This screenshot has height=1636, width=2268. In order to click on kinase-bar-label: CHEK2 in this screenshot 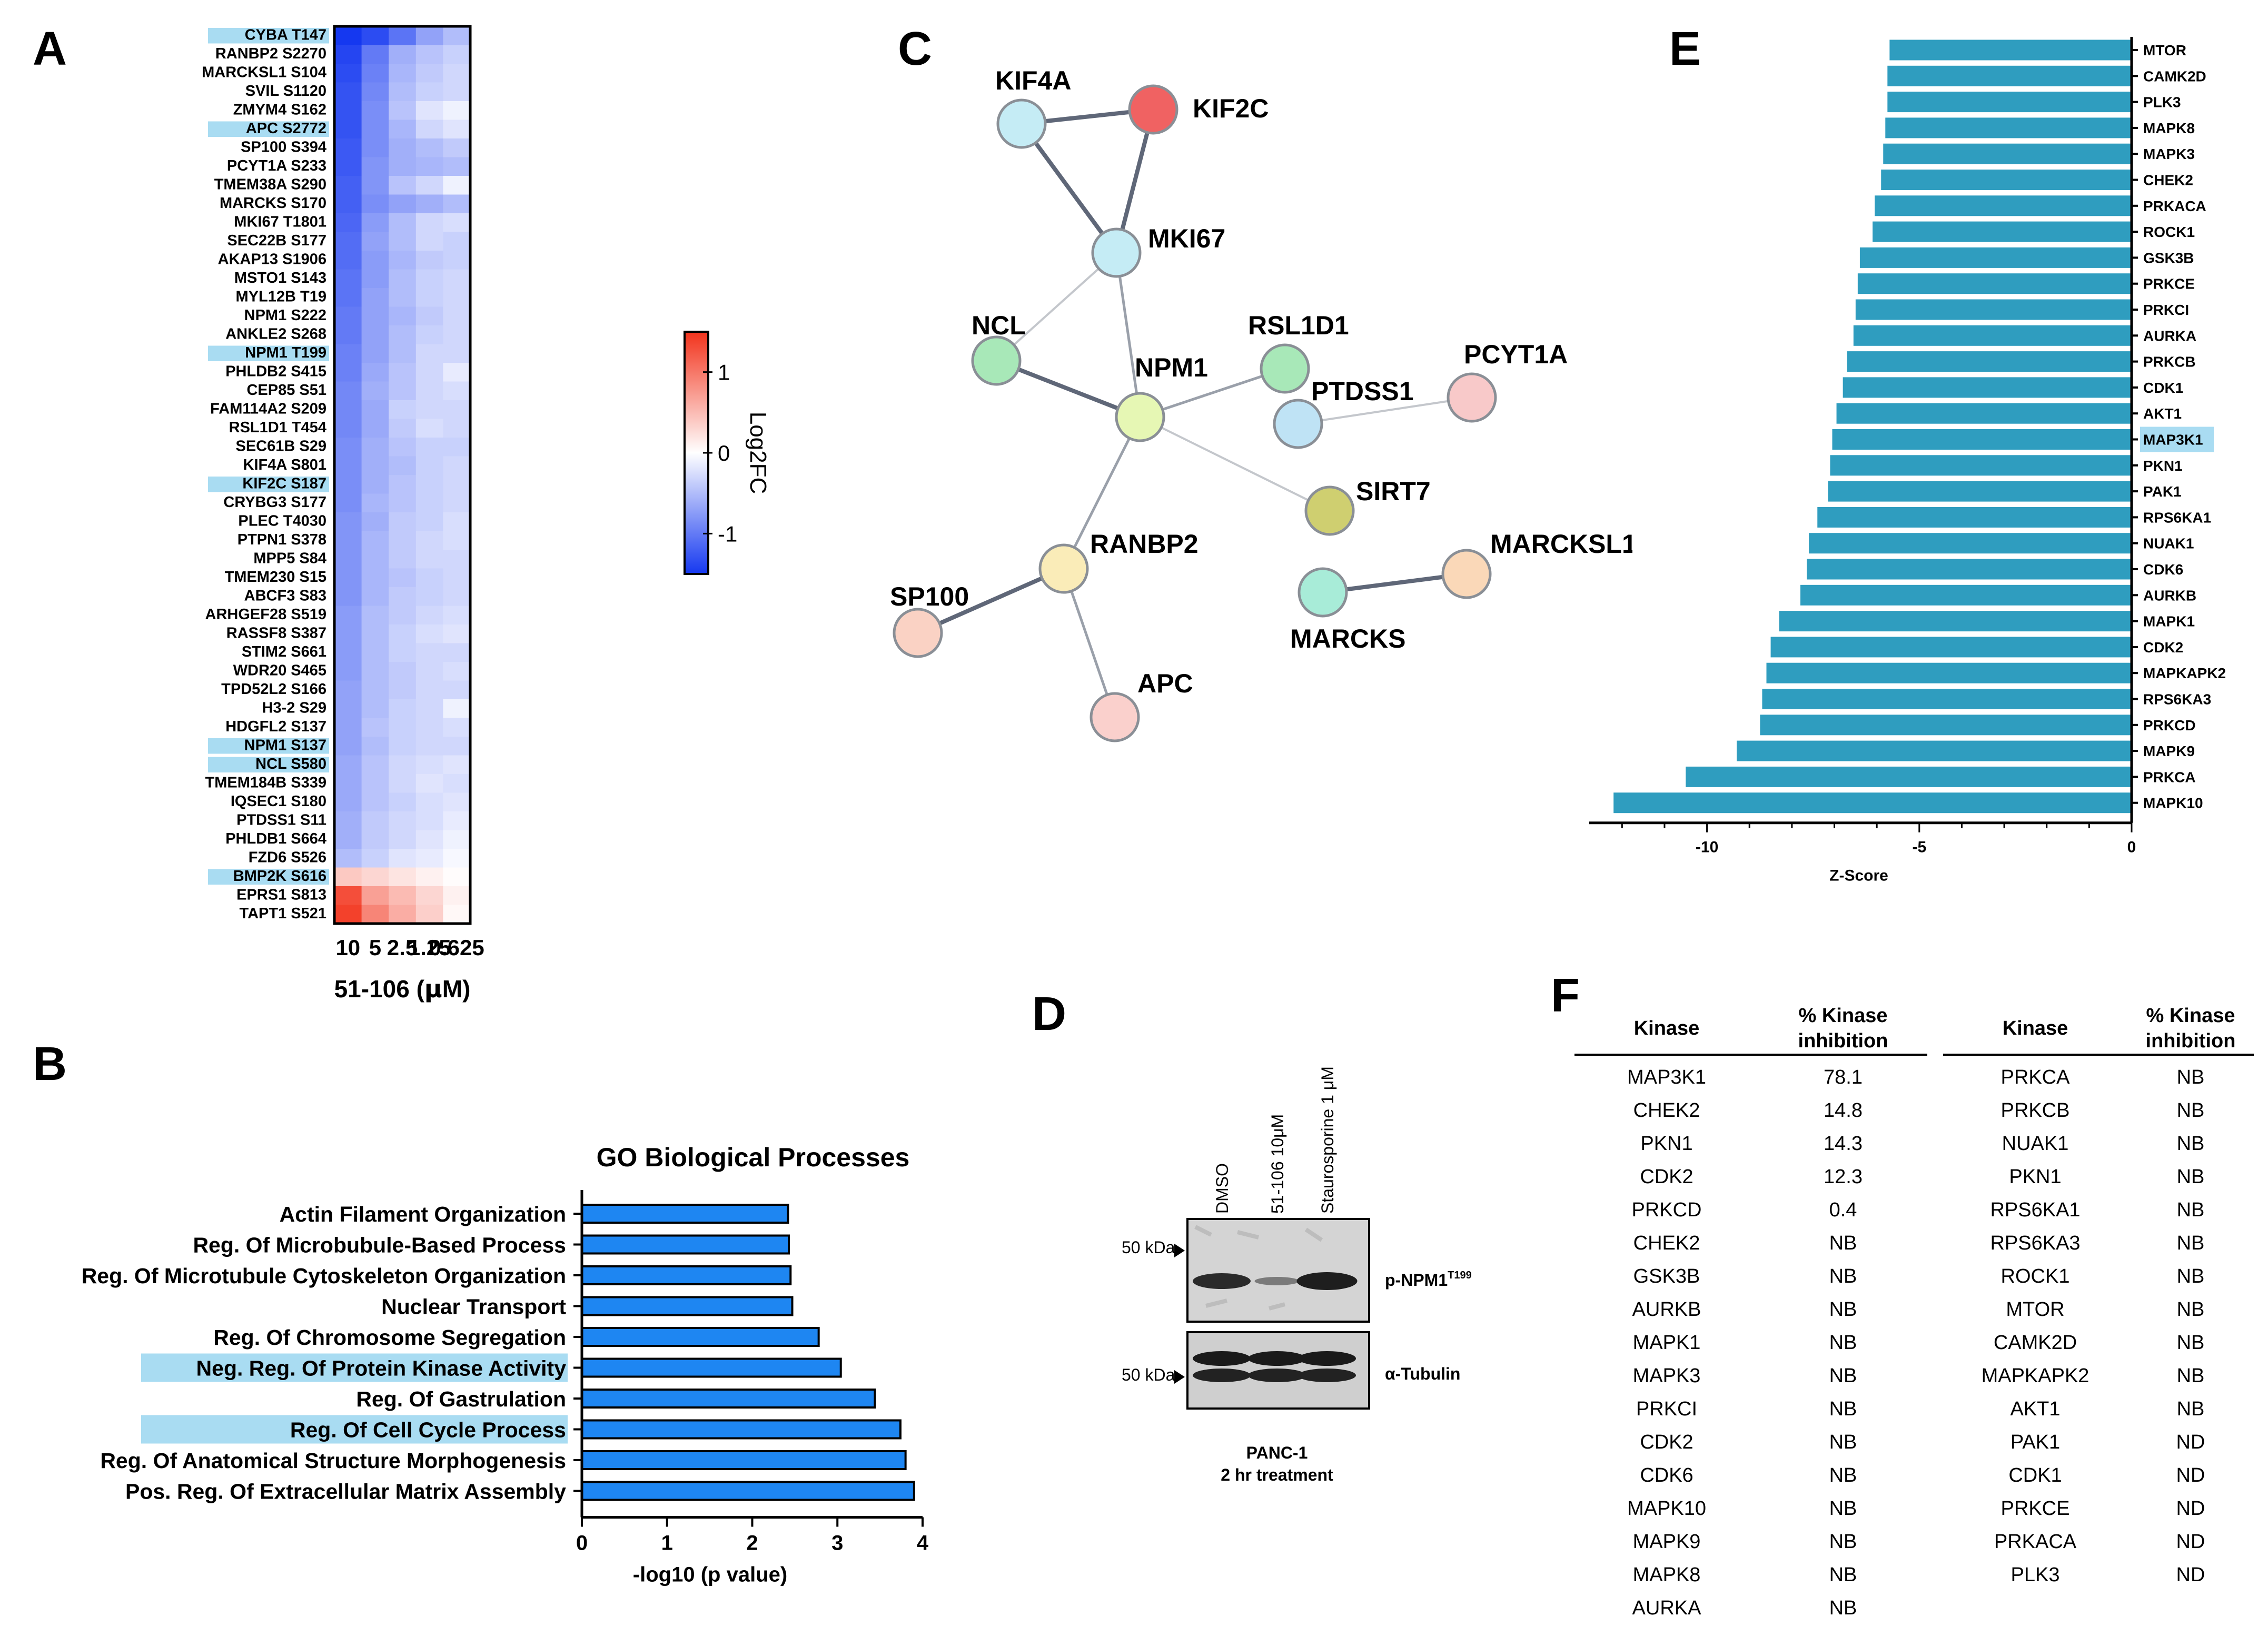, I will do `click(2168, 180)`.